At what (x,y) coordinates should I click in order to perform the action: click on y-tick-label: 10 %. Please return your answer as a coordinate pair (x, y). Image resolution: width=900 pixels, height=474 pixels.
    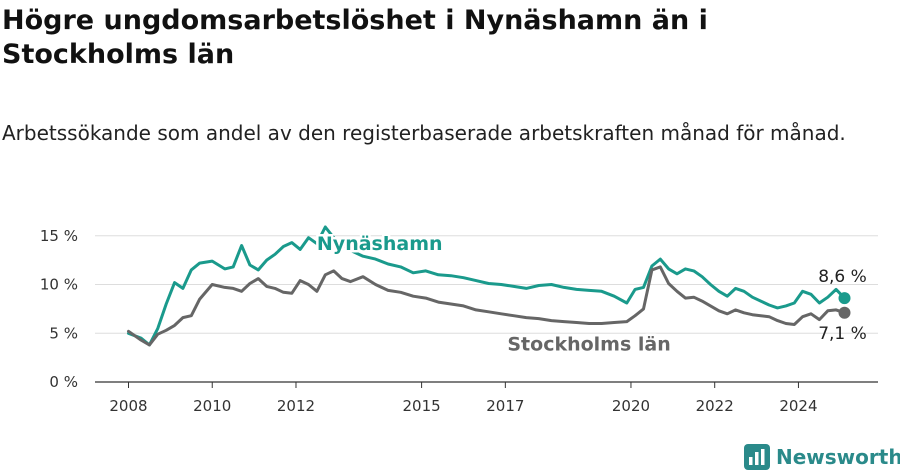
    Looking at the image, I should click on (59, 285).